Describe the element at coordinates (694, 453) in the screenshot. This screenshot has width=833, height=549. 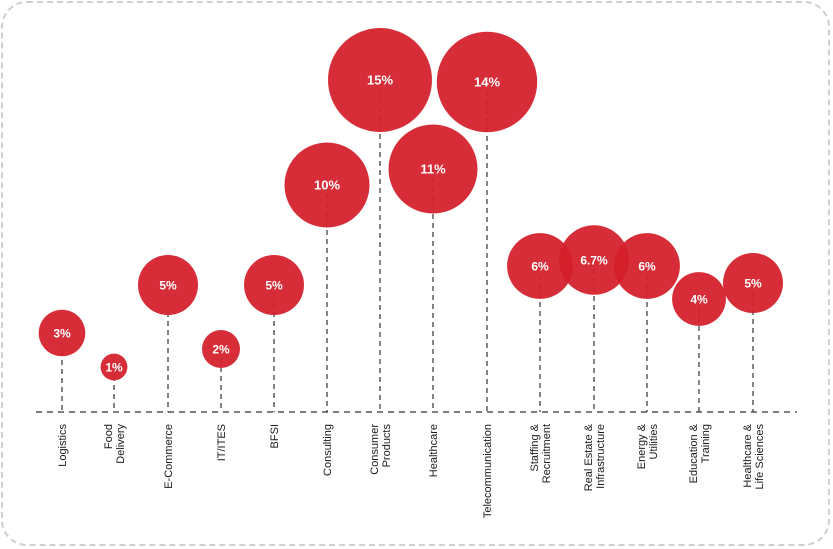
I see `category-label-line: Education &` at that location.